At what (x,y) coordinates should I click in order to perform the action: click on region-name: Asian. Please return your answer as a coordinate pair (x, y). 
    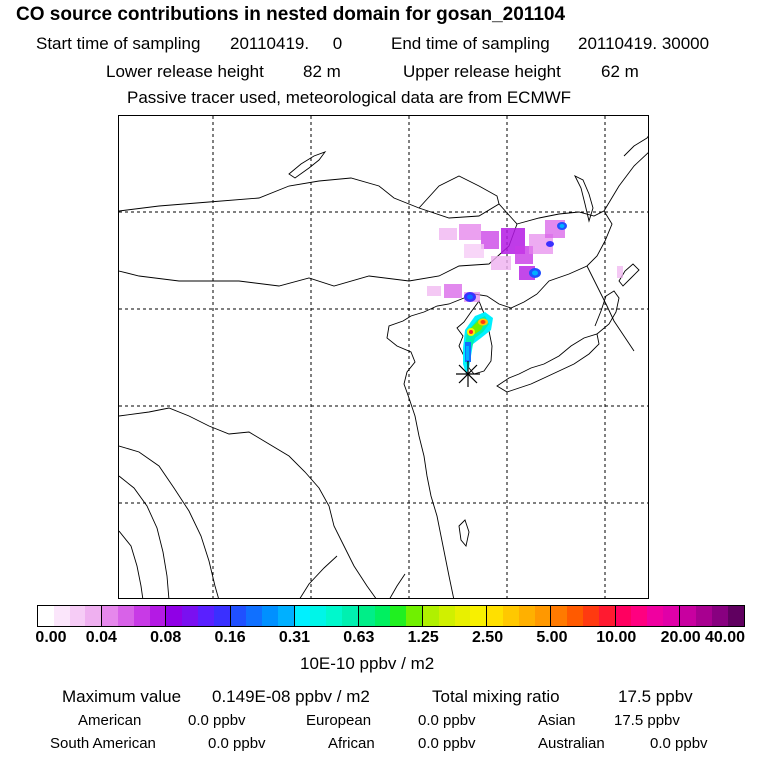
    Looking at the image, I should click on (557, 720).